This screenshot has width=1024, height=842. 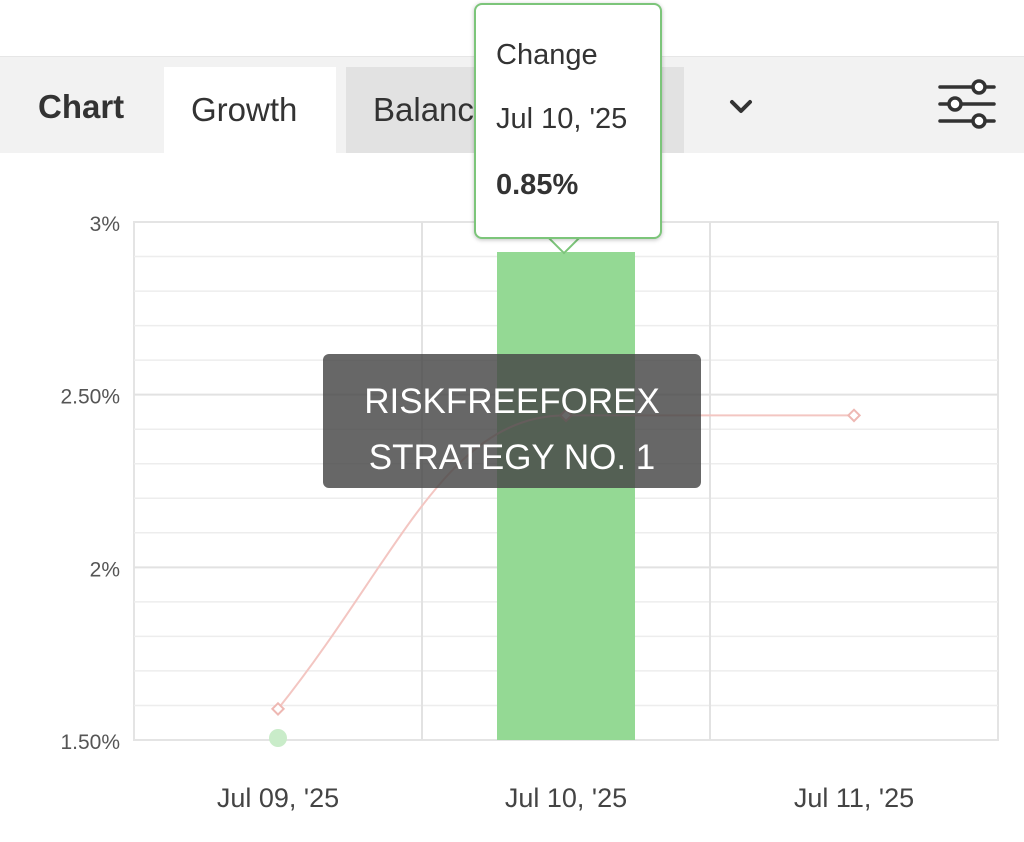 What do you see at coordinates (854, 798) in the screenshot?
I see `x-tick-label: Jul 11, '25` at bounding box center [854, 798].